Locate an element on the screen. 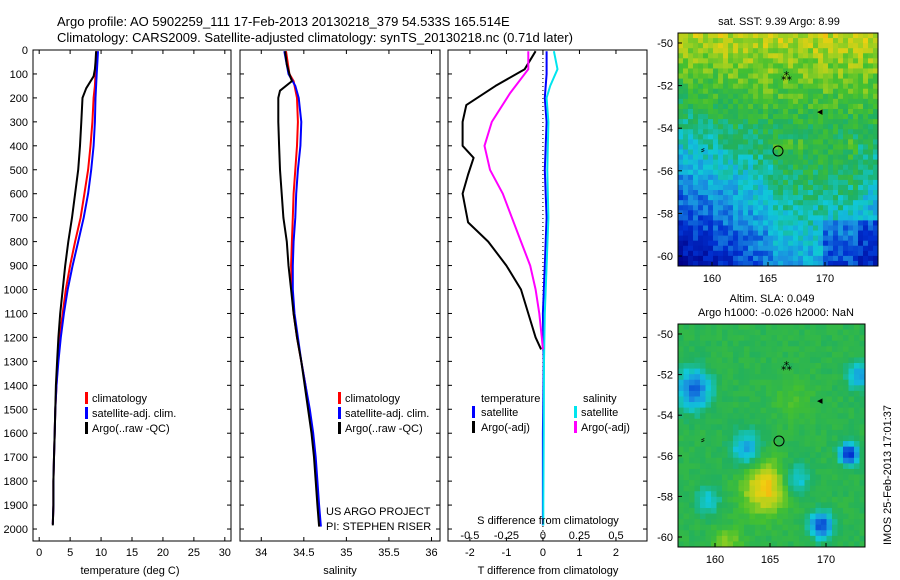 This screenshot has width=900, height=580. lon-tick-label: 170 is located at coordinates (826, 560).